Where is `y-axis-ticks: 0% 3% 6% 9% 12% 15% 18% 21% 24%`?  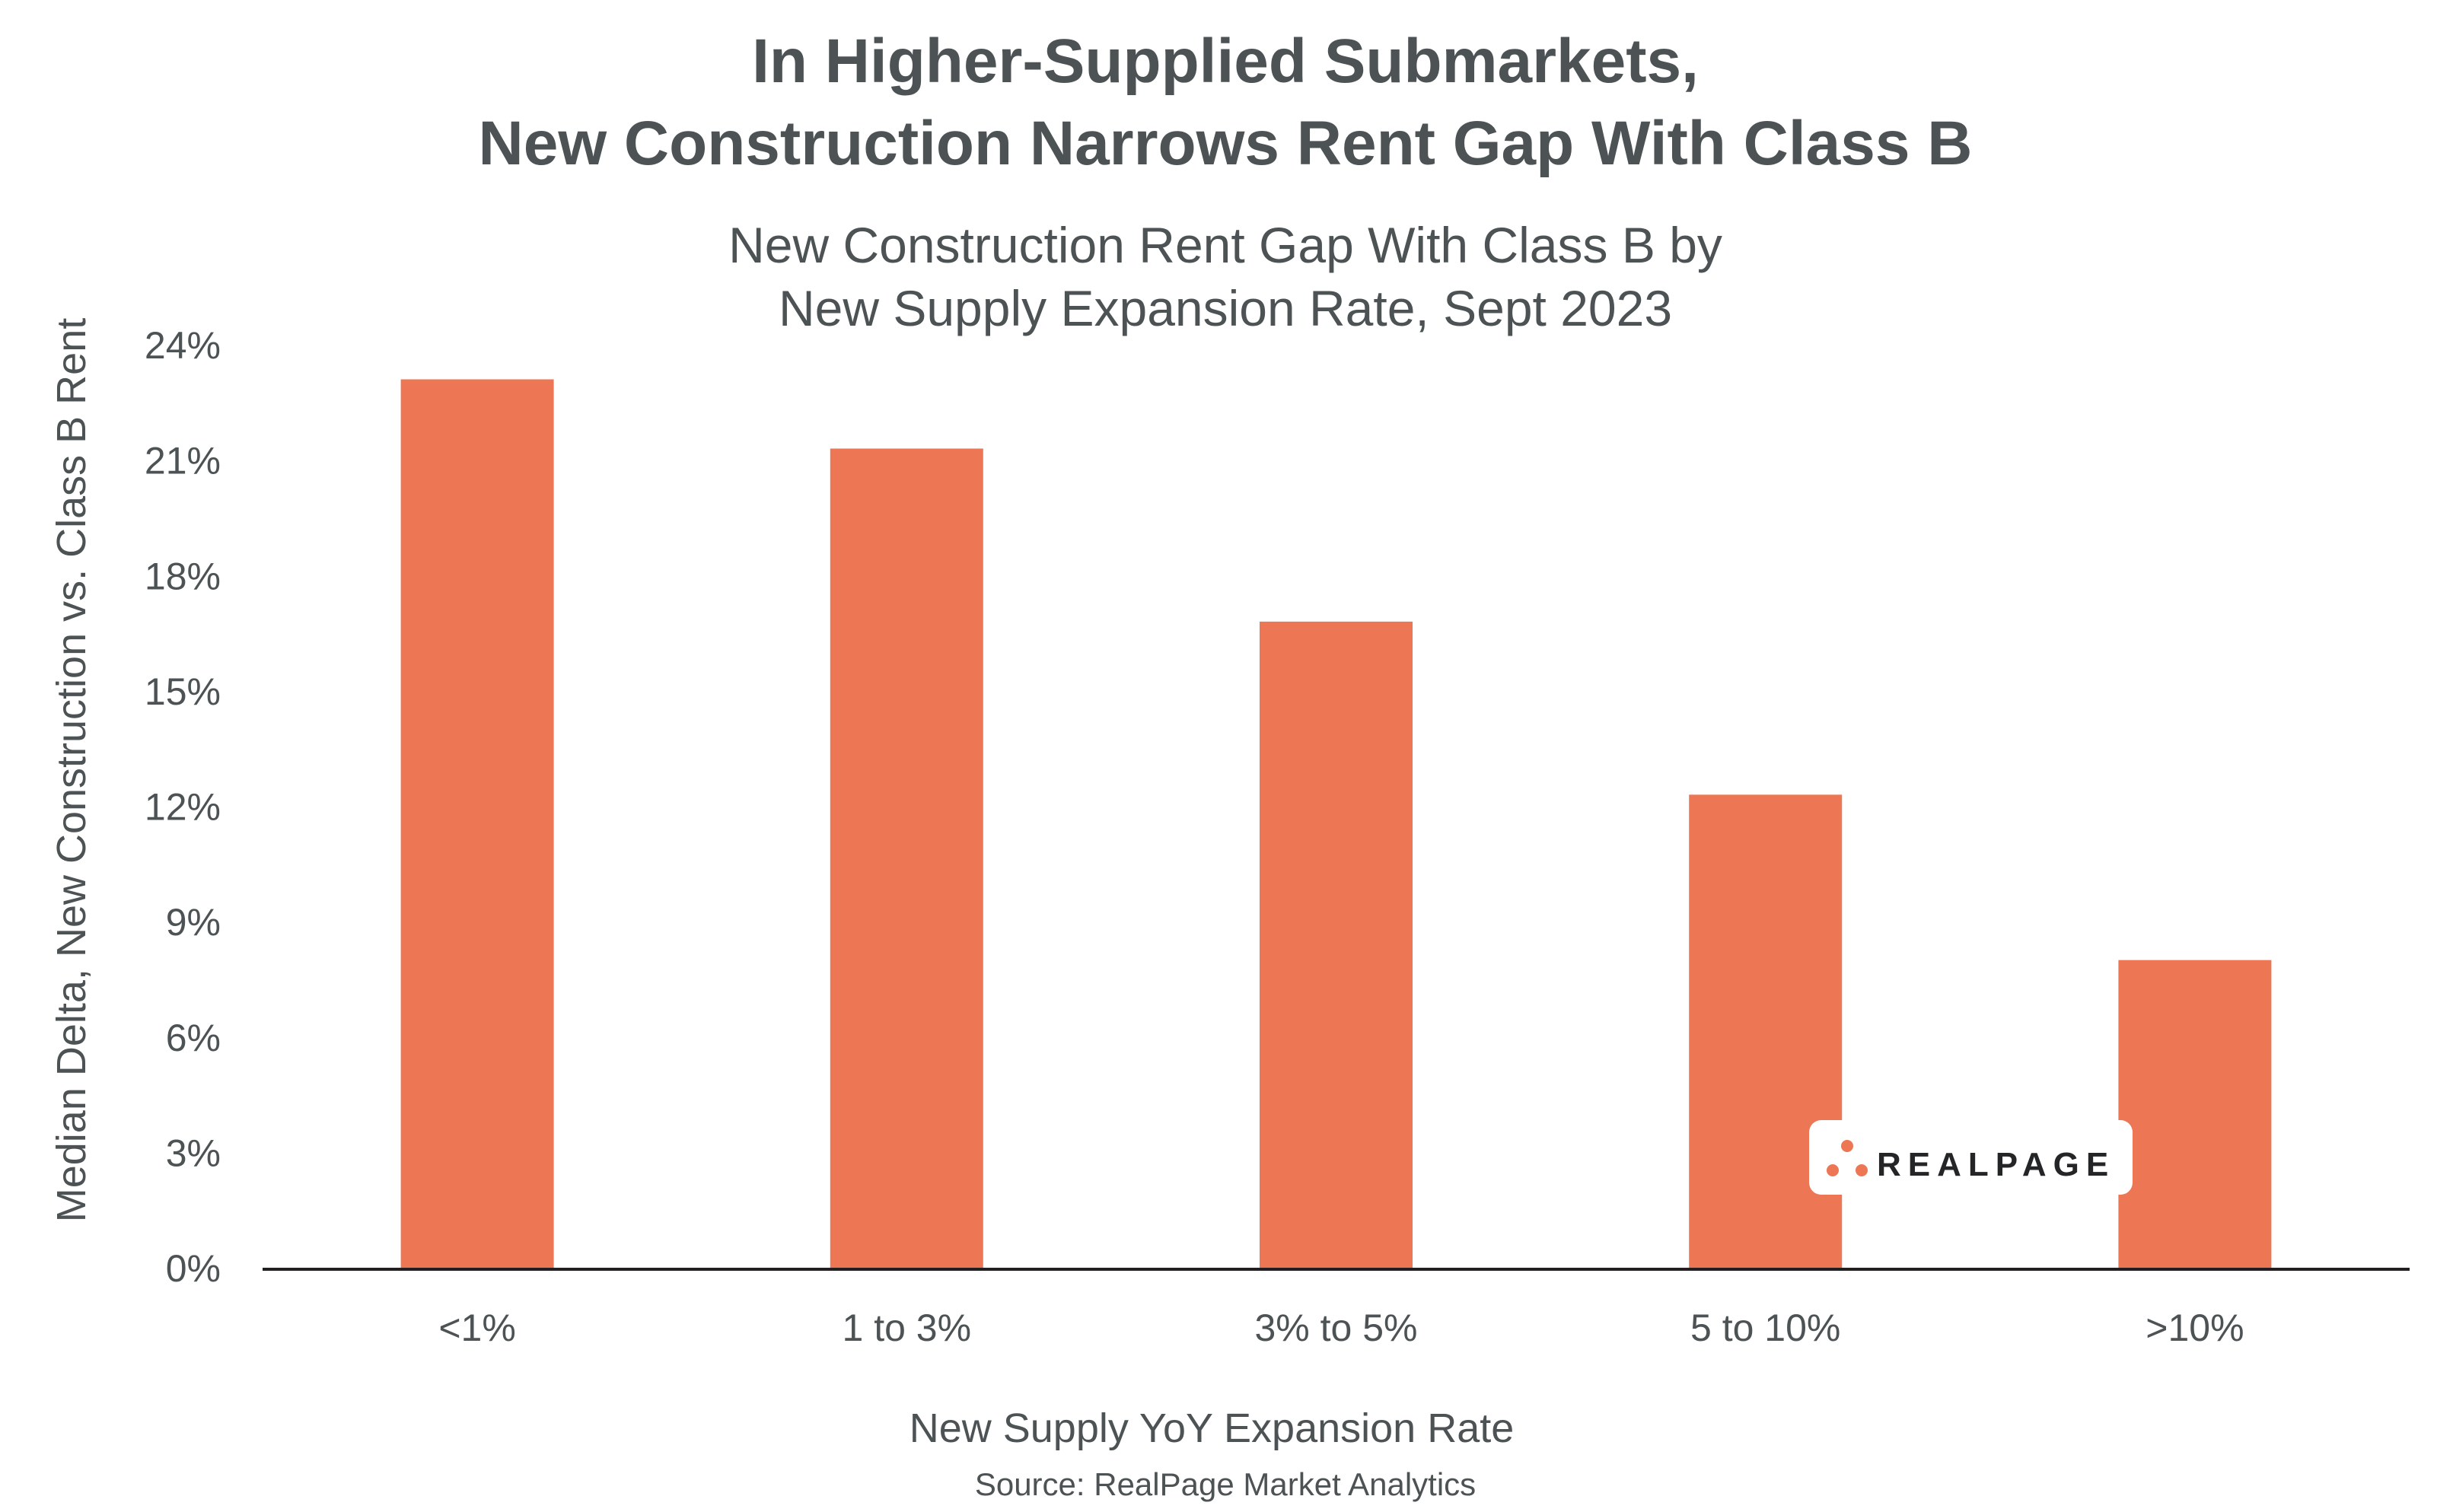
y-axis-ticks: 0% 3% 6% 9% 12% 15% 18% 21% 24% is located at coordinates (183, 807).